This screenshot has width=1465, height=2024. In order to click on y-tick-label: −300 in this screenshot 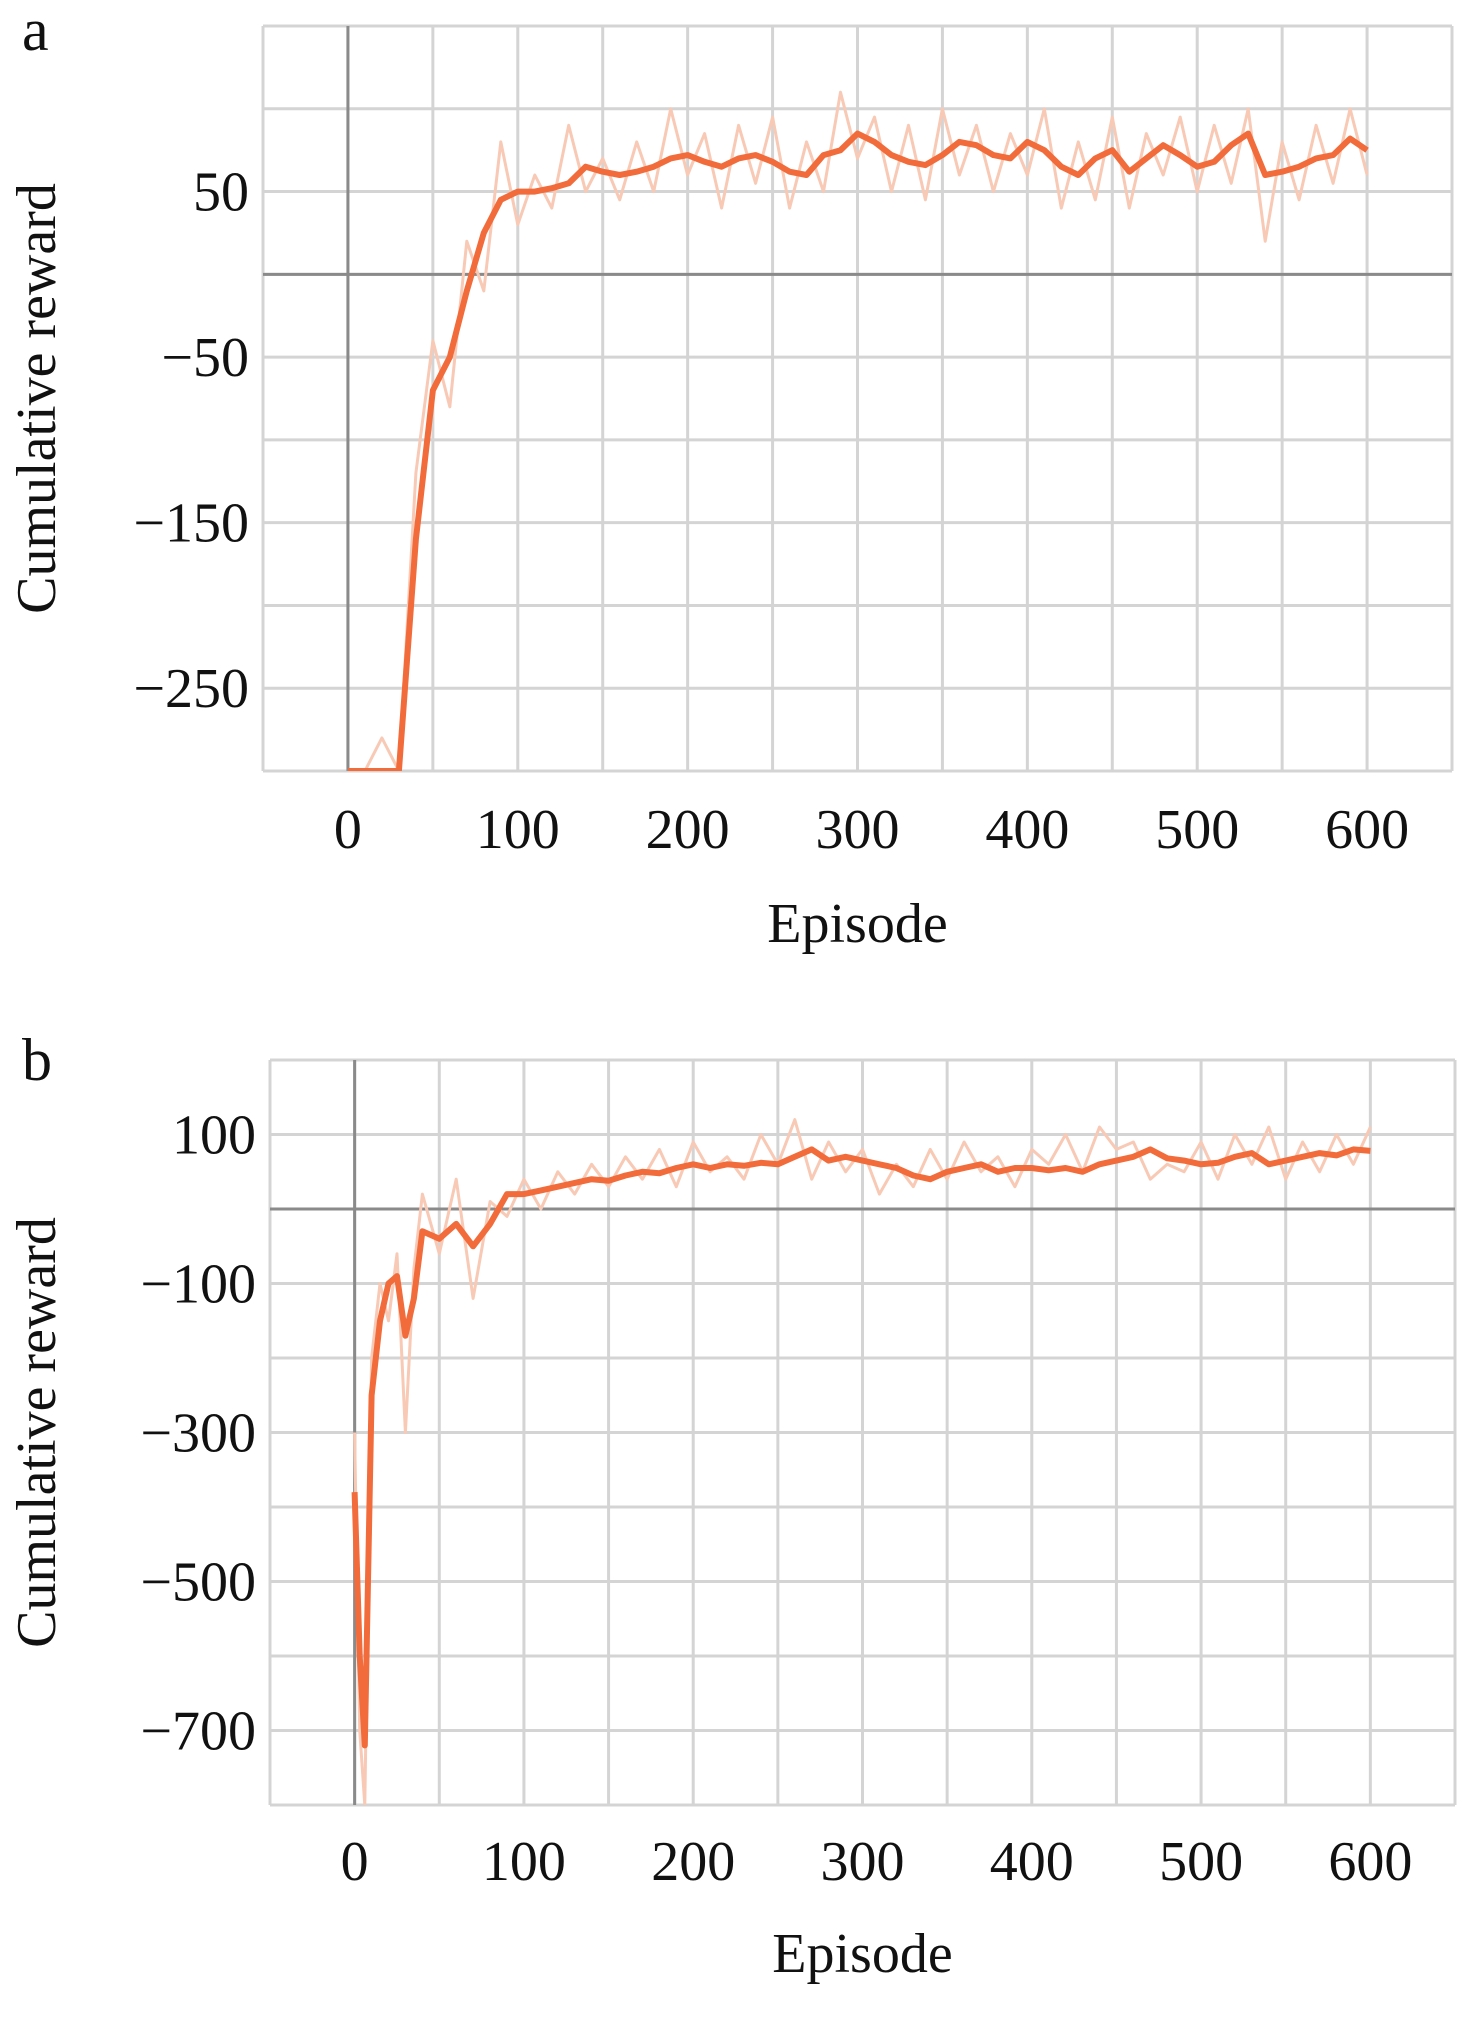, I will do `click(198, 1434)`.